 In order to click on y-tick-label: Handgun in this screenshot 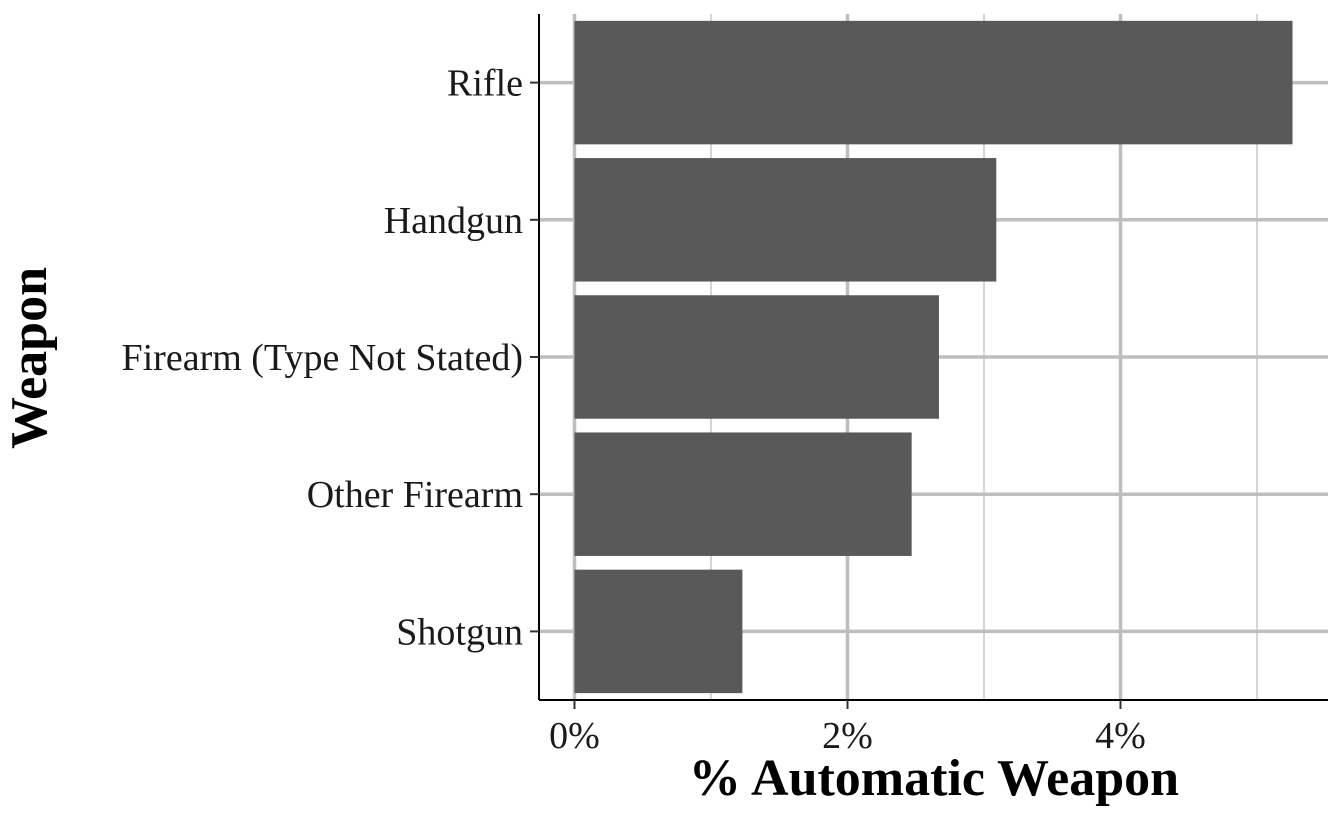, I will do `click(453, 221)`.